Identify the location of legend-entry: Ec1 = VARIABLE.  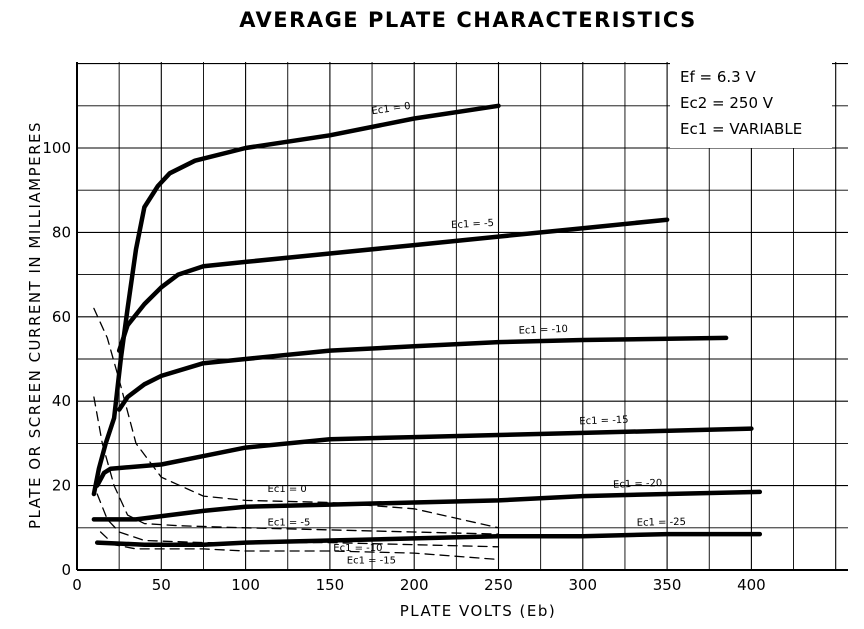
(741, 129).